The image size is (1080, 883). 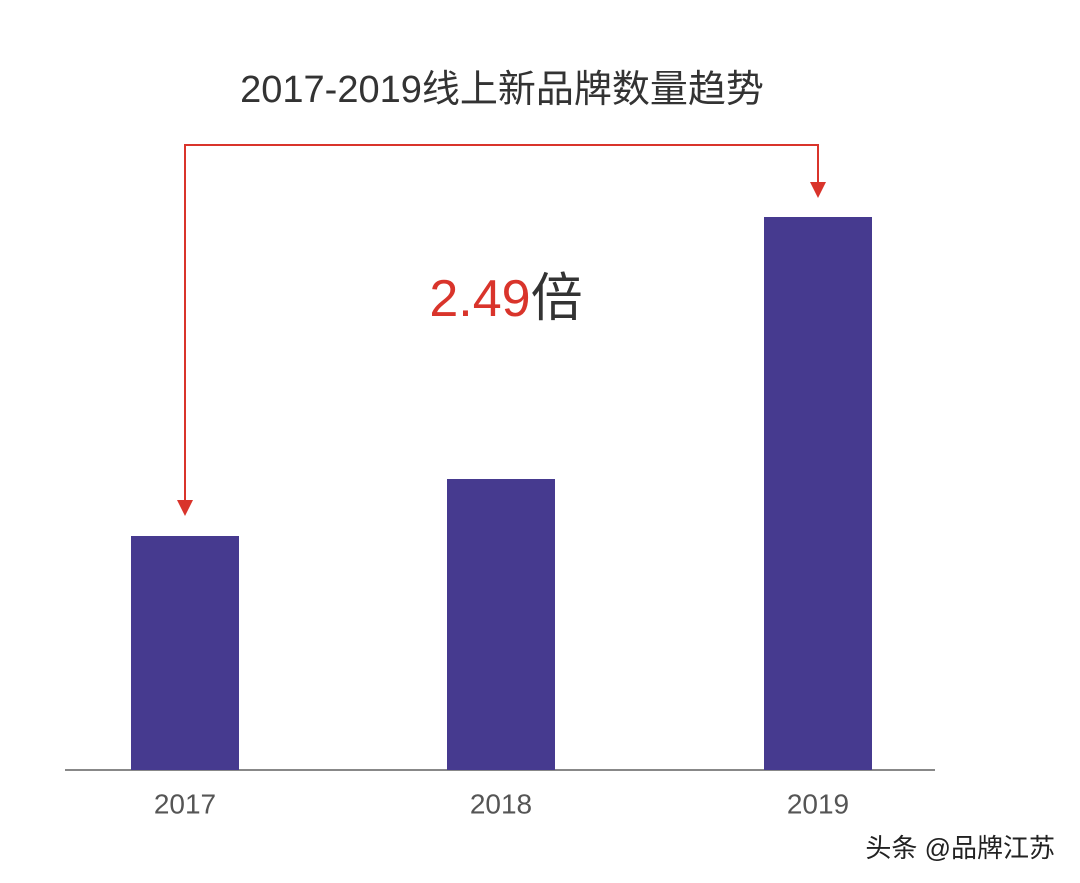 I want to click on watermark: 头条 @品牌江苏, so click(x=960, y=848).